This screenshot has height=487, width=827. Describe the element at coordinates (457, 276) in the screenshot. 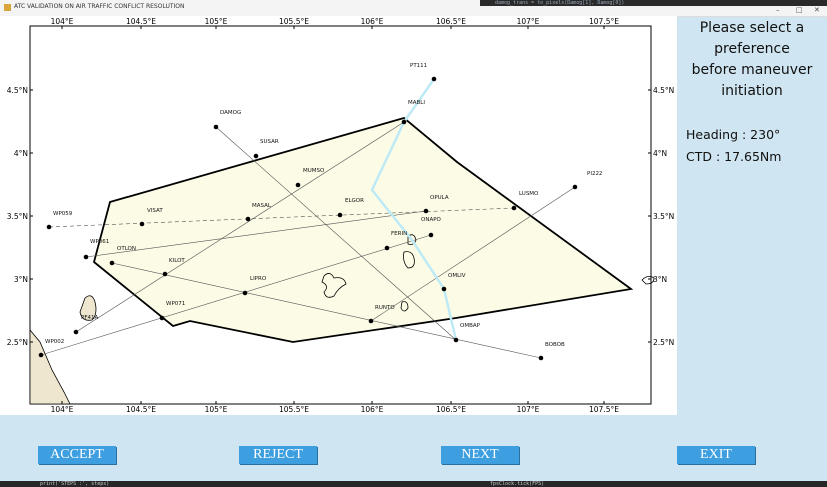

I see `waypoint-label: OMLIV` at that location.